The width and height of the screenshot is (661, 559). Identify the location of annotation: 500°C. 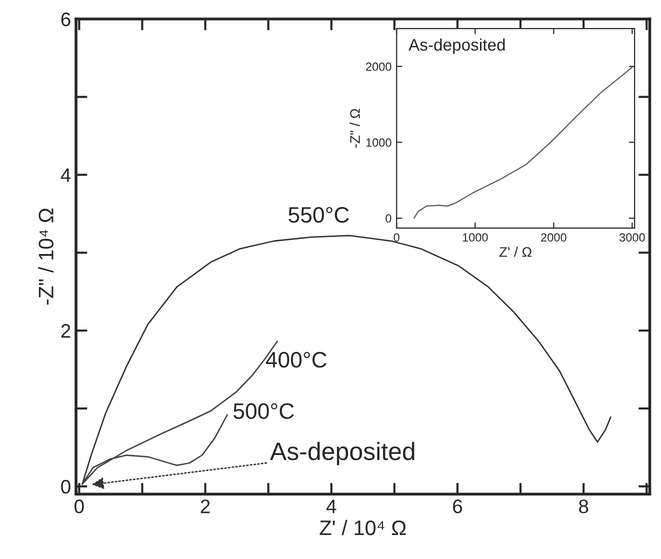
(264, 411).